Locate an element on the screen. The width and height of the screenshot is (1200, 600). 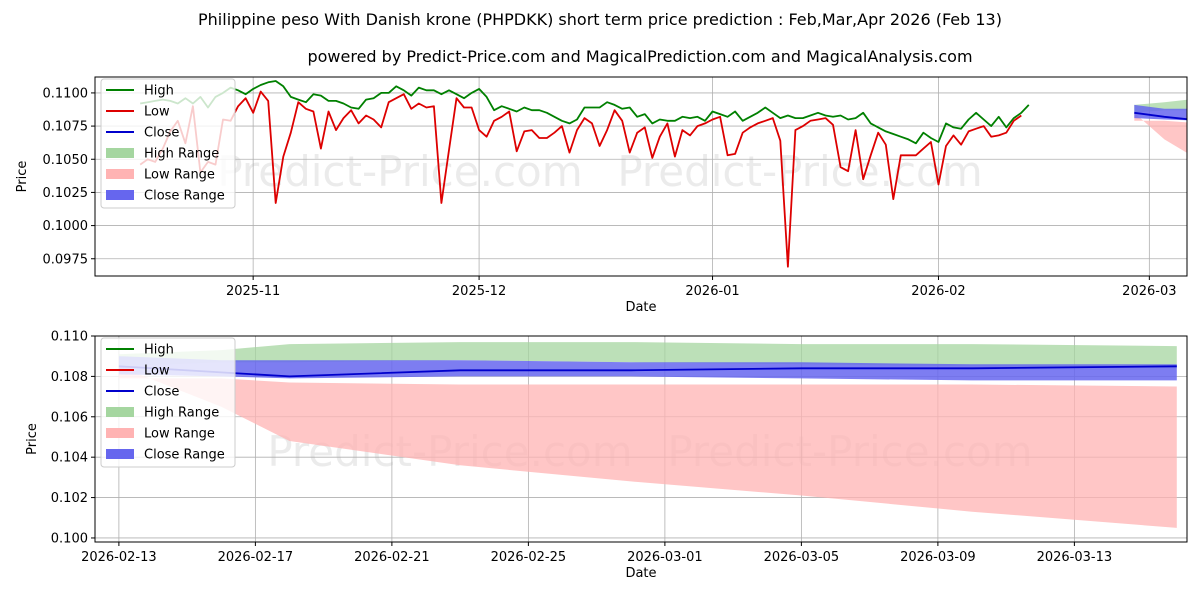
x-tick-label: 2026-03 is located at coordinates (1149, 291).